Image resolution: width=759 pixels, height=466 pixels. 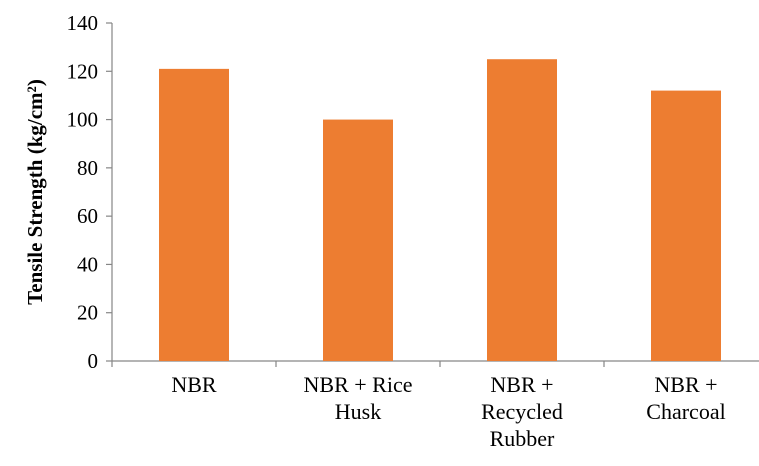 What do you see at coordinates (194, 384) in the screenshot?
I see `x-category-label: NBR` at bounding box center [194, 384].